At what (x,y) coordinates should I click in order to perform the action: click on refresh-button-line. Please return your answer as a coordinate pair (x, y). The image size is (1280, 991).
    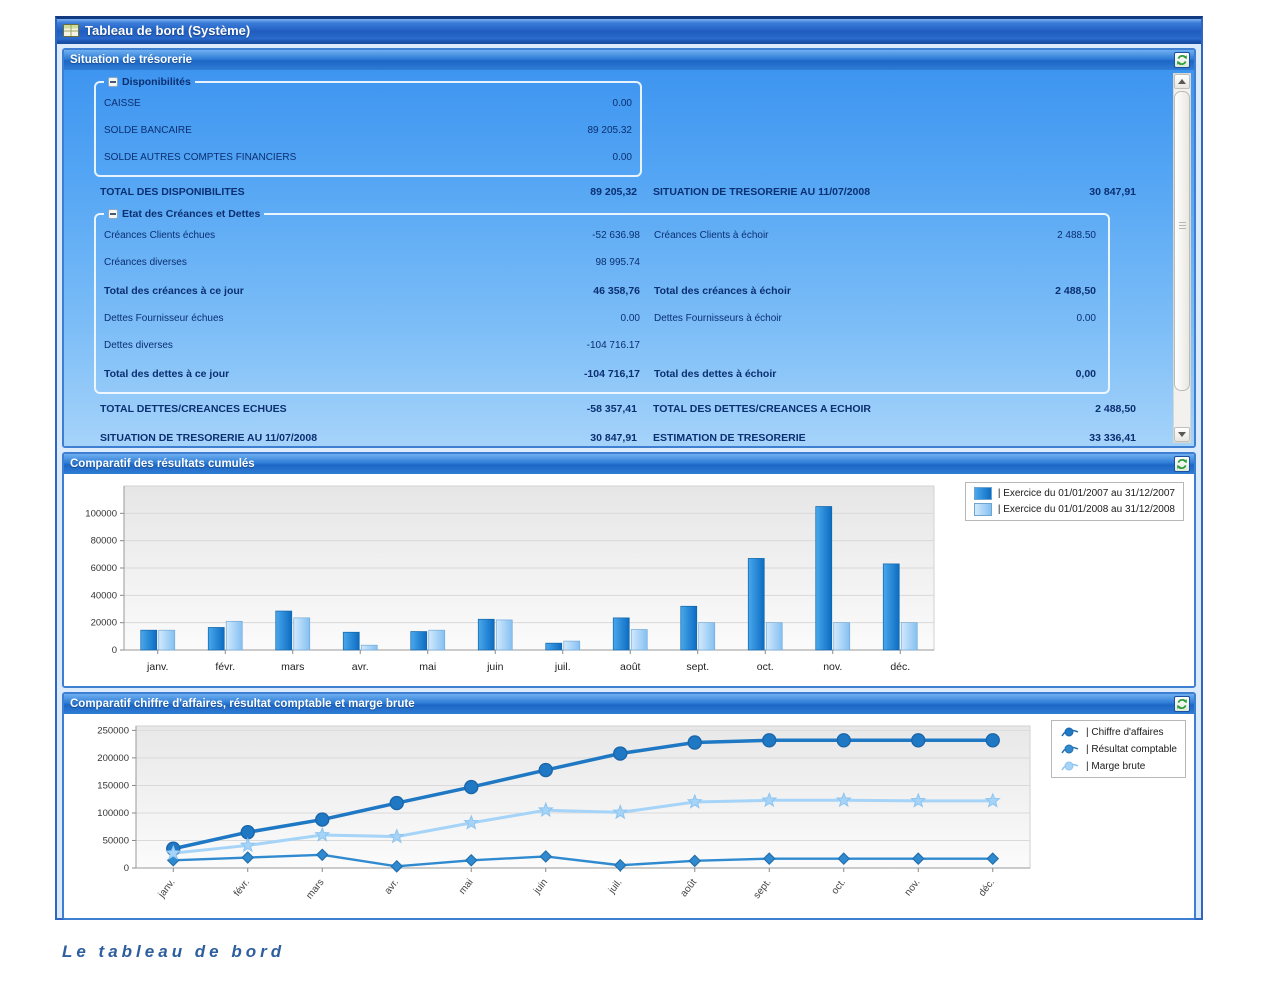
    Looking at the image, I should click on (1182, 704).